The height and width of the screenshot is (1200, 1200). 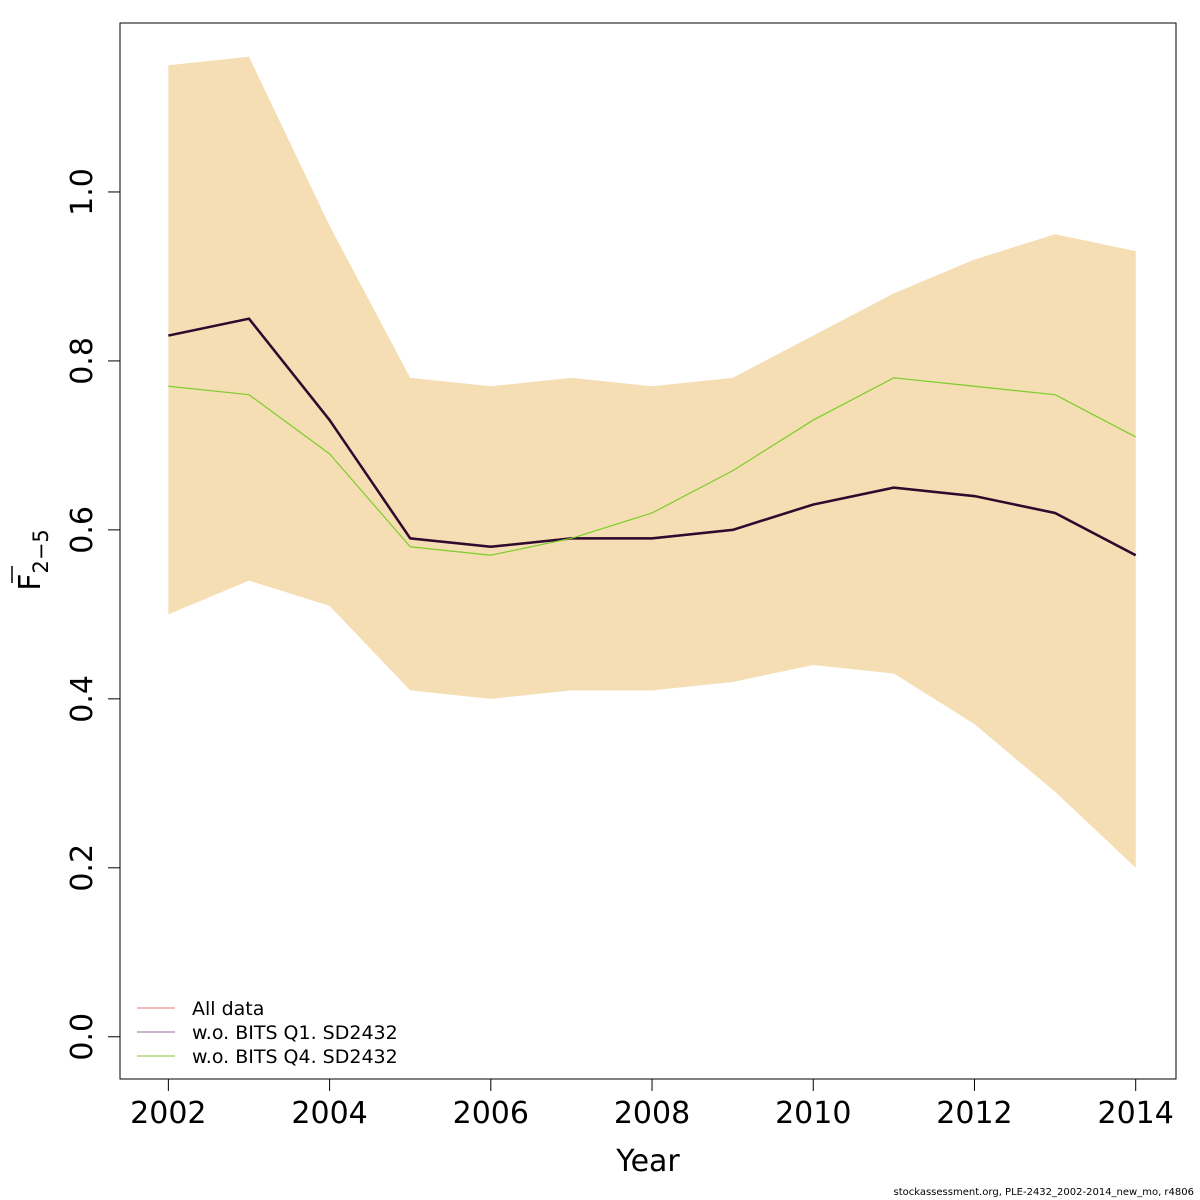 I want to click on x-tick-label: 2008, so click(x=652, y=1113).